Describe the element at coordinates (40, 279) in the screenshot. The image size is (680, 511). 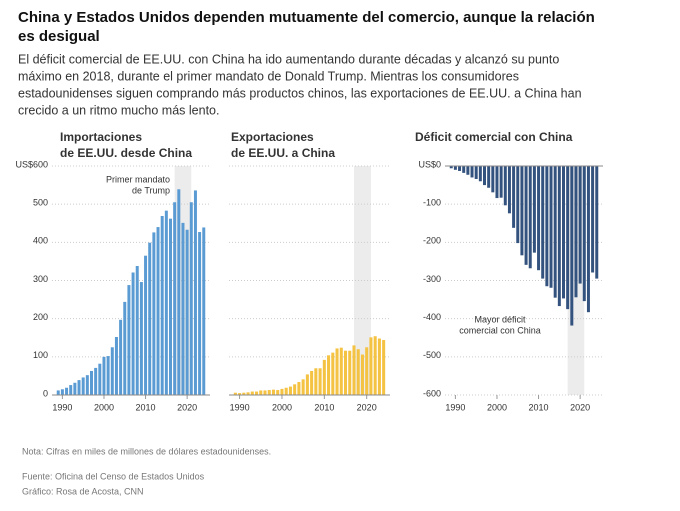
I see `y-tick-label: 300` at that location.